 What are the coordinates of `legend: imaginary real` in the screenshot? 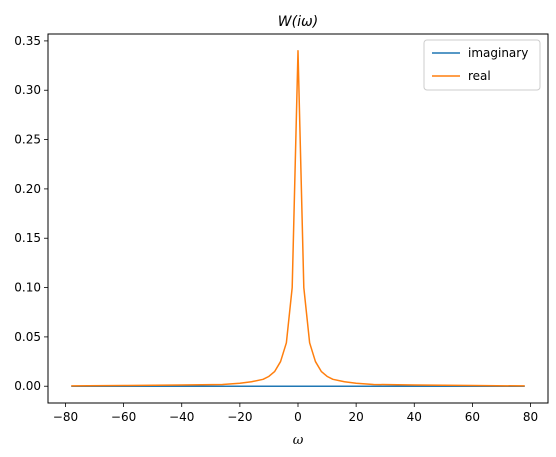 It's located at (482, 65).